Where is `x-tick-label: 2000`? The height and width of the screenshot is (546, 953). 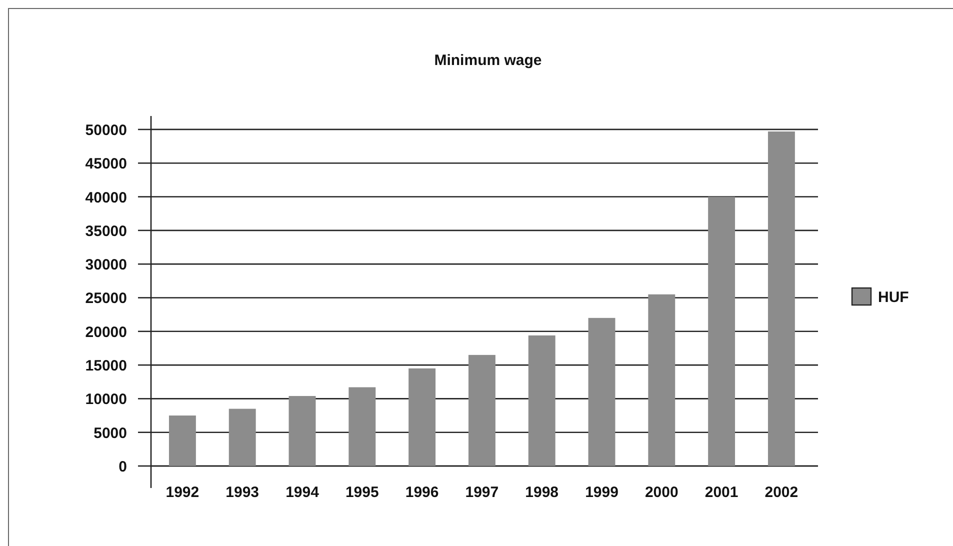
x-tick-label: 2000 is located at coordinates (661, 492).